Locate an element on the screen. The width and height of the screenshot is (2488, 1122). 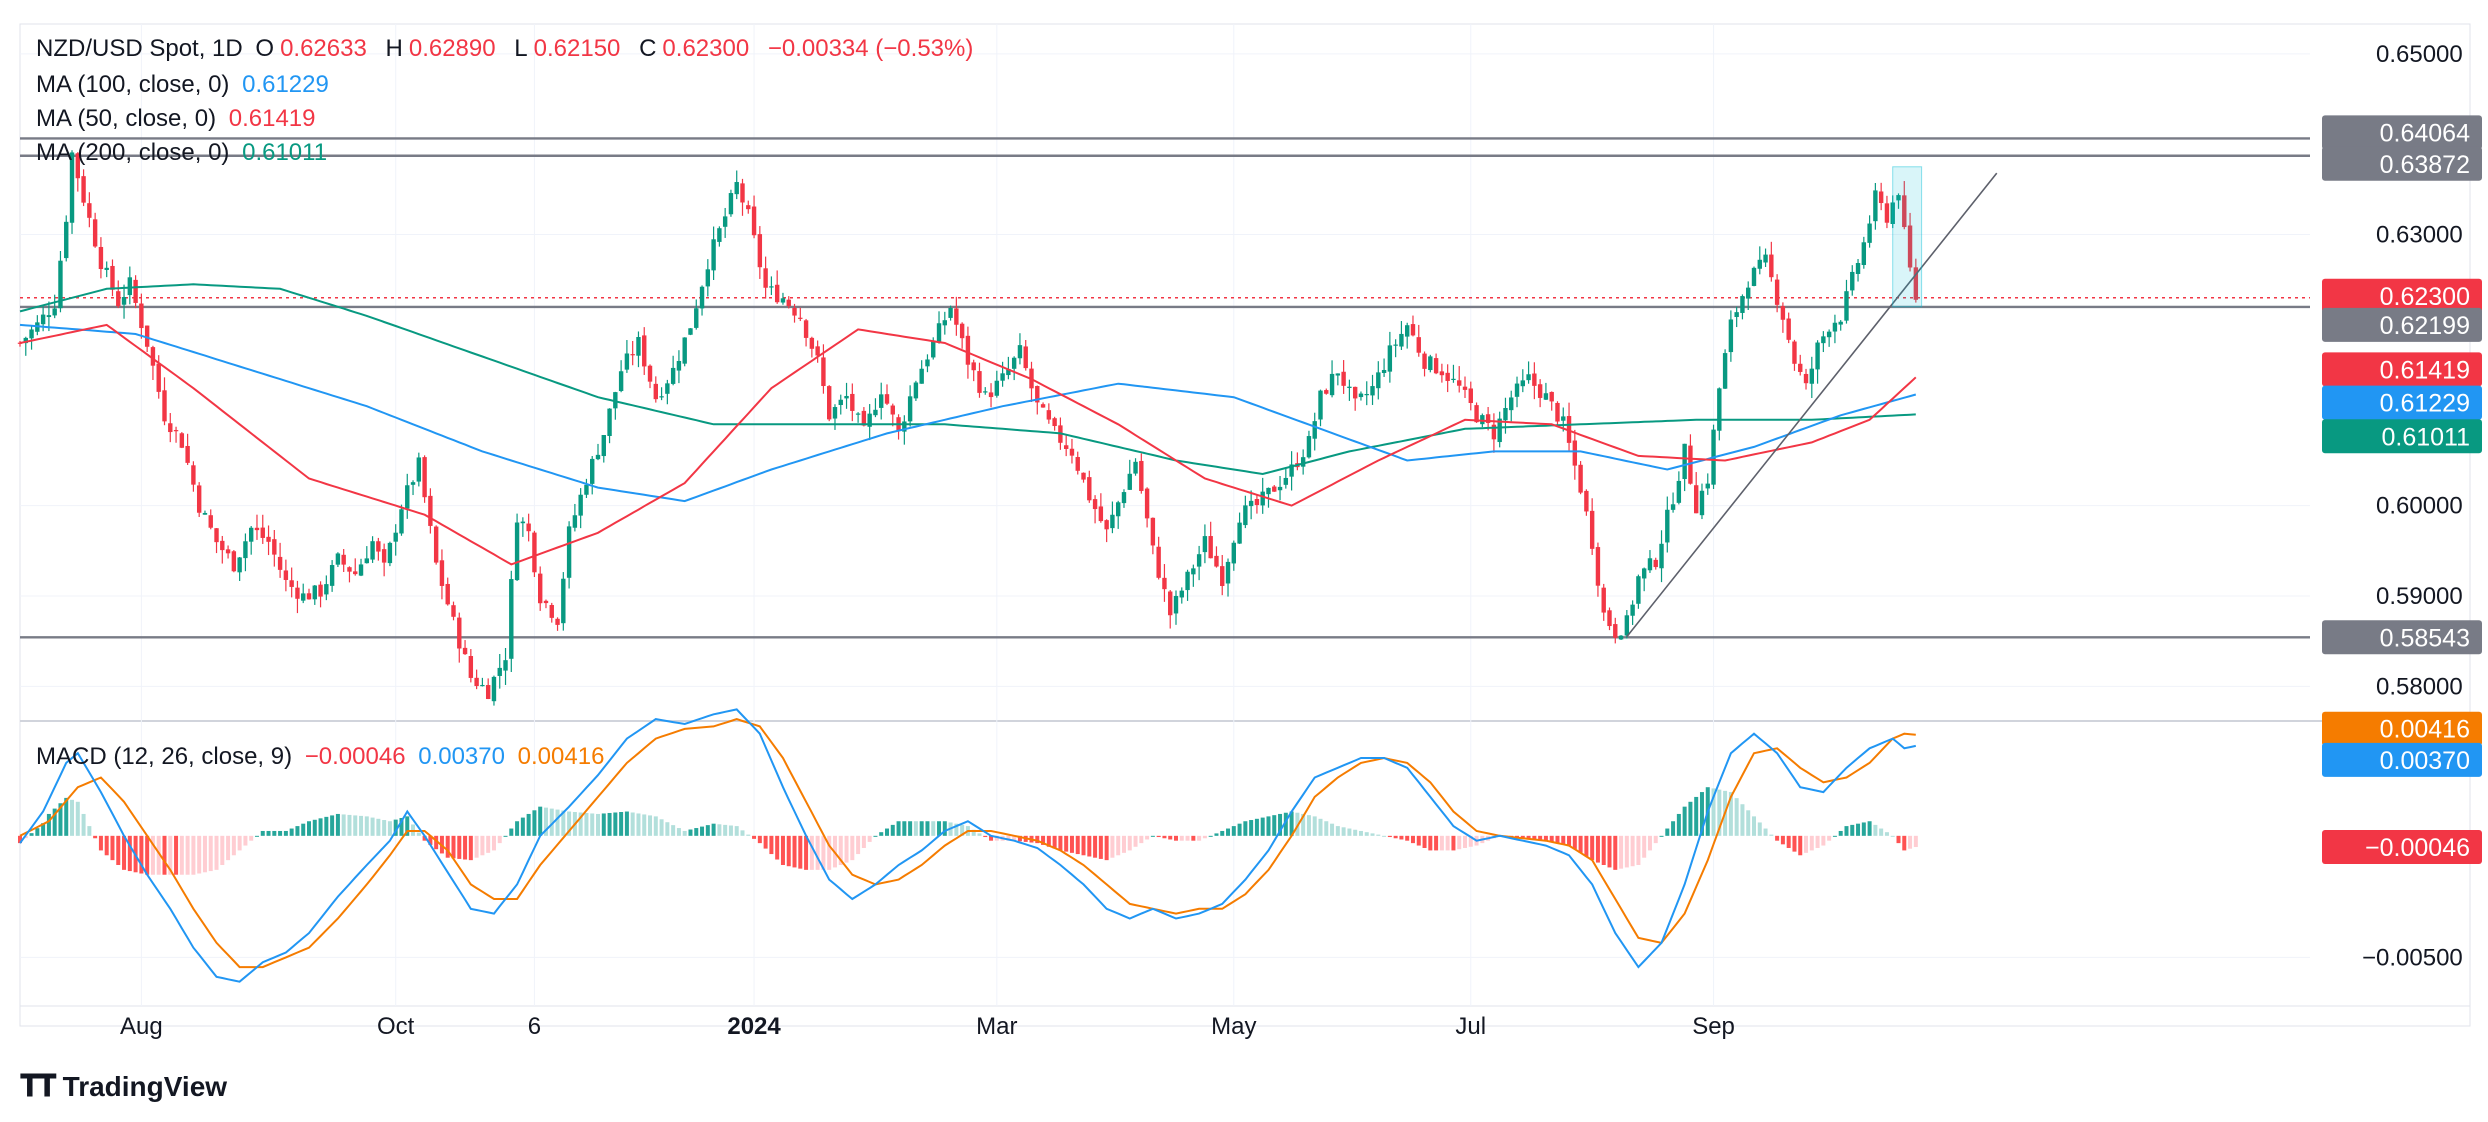
ma200-legend: MA (200, close, 0) 0.61011 is located at coordinates (184, 153).